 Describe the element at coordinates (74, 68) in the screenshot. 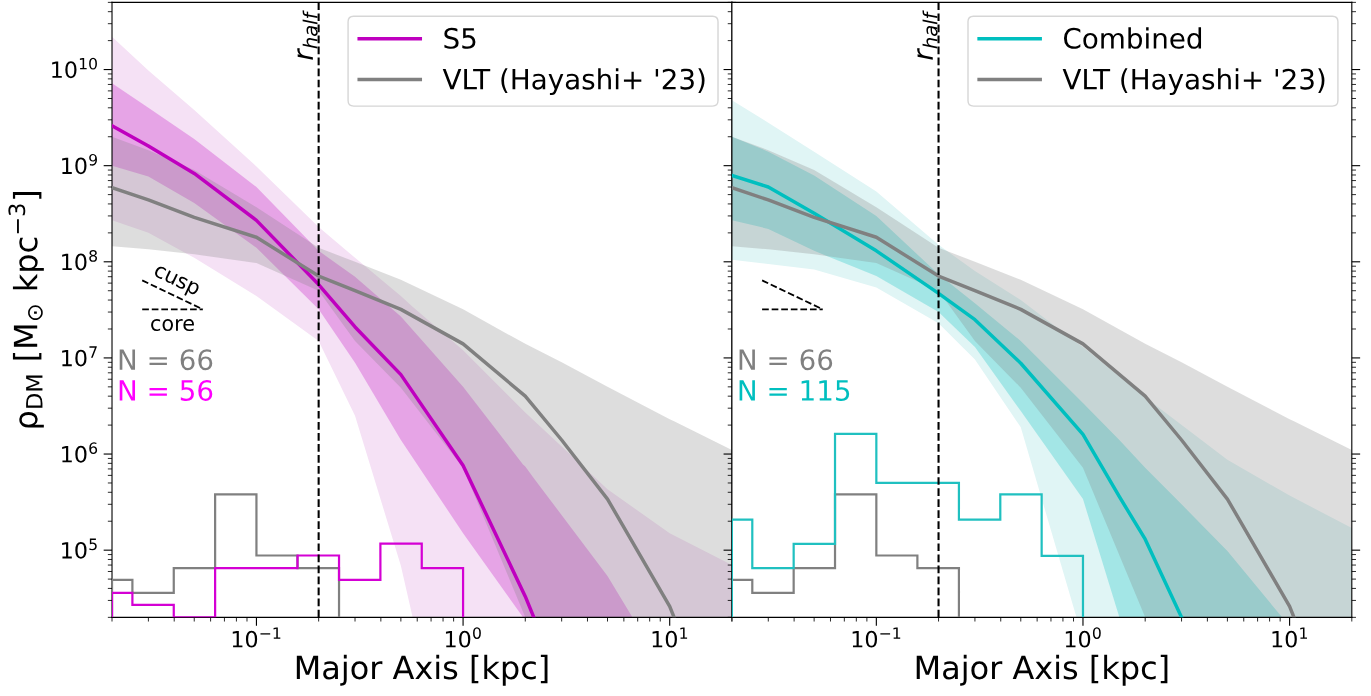

I see `y-tick-label: 10$^{10}$` at that location.